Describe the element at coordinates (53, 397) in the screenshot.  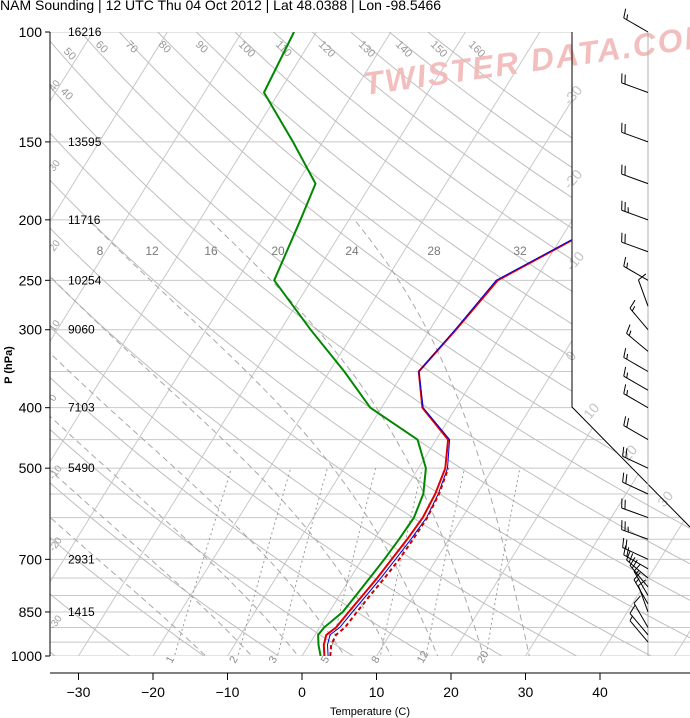
I see `isotherm-label-left: 0` at that location.